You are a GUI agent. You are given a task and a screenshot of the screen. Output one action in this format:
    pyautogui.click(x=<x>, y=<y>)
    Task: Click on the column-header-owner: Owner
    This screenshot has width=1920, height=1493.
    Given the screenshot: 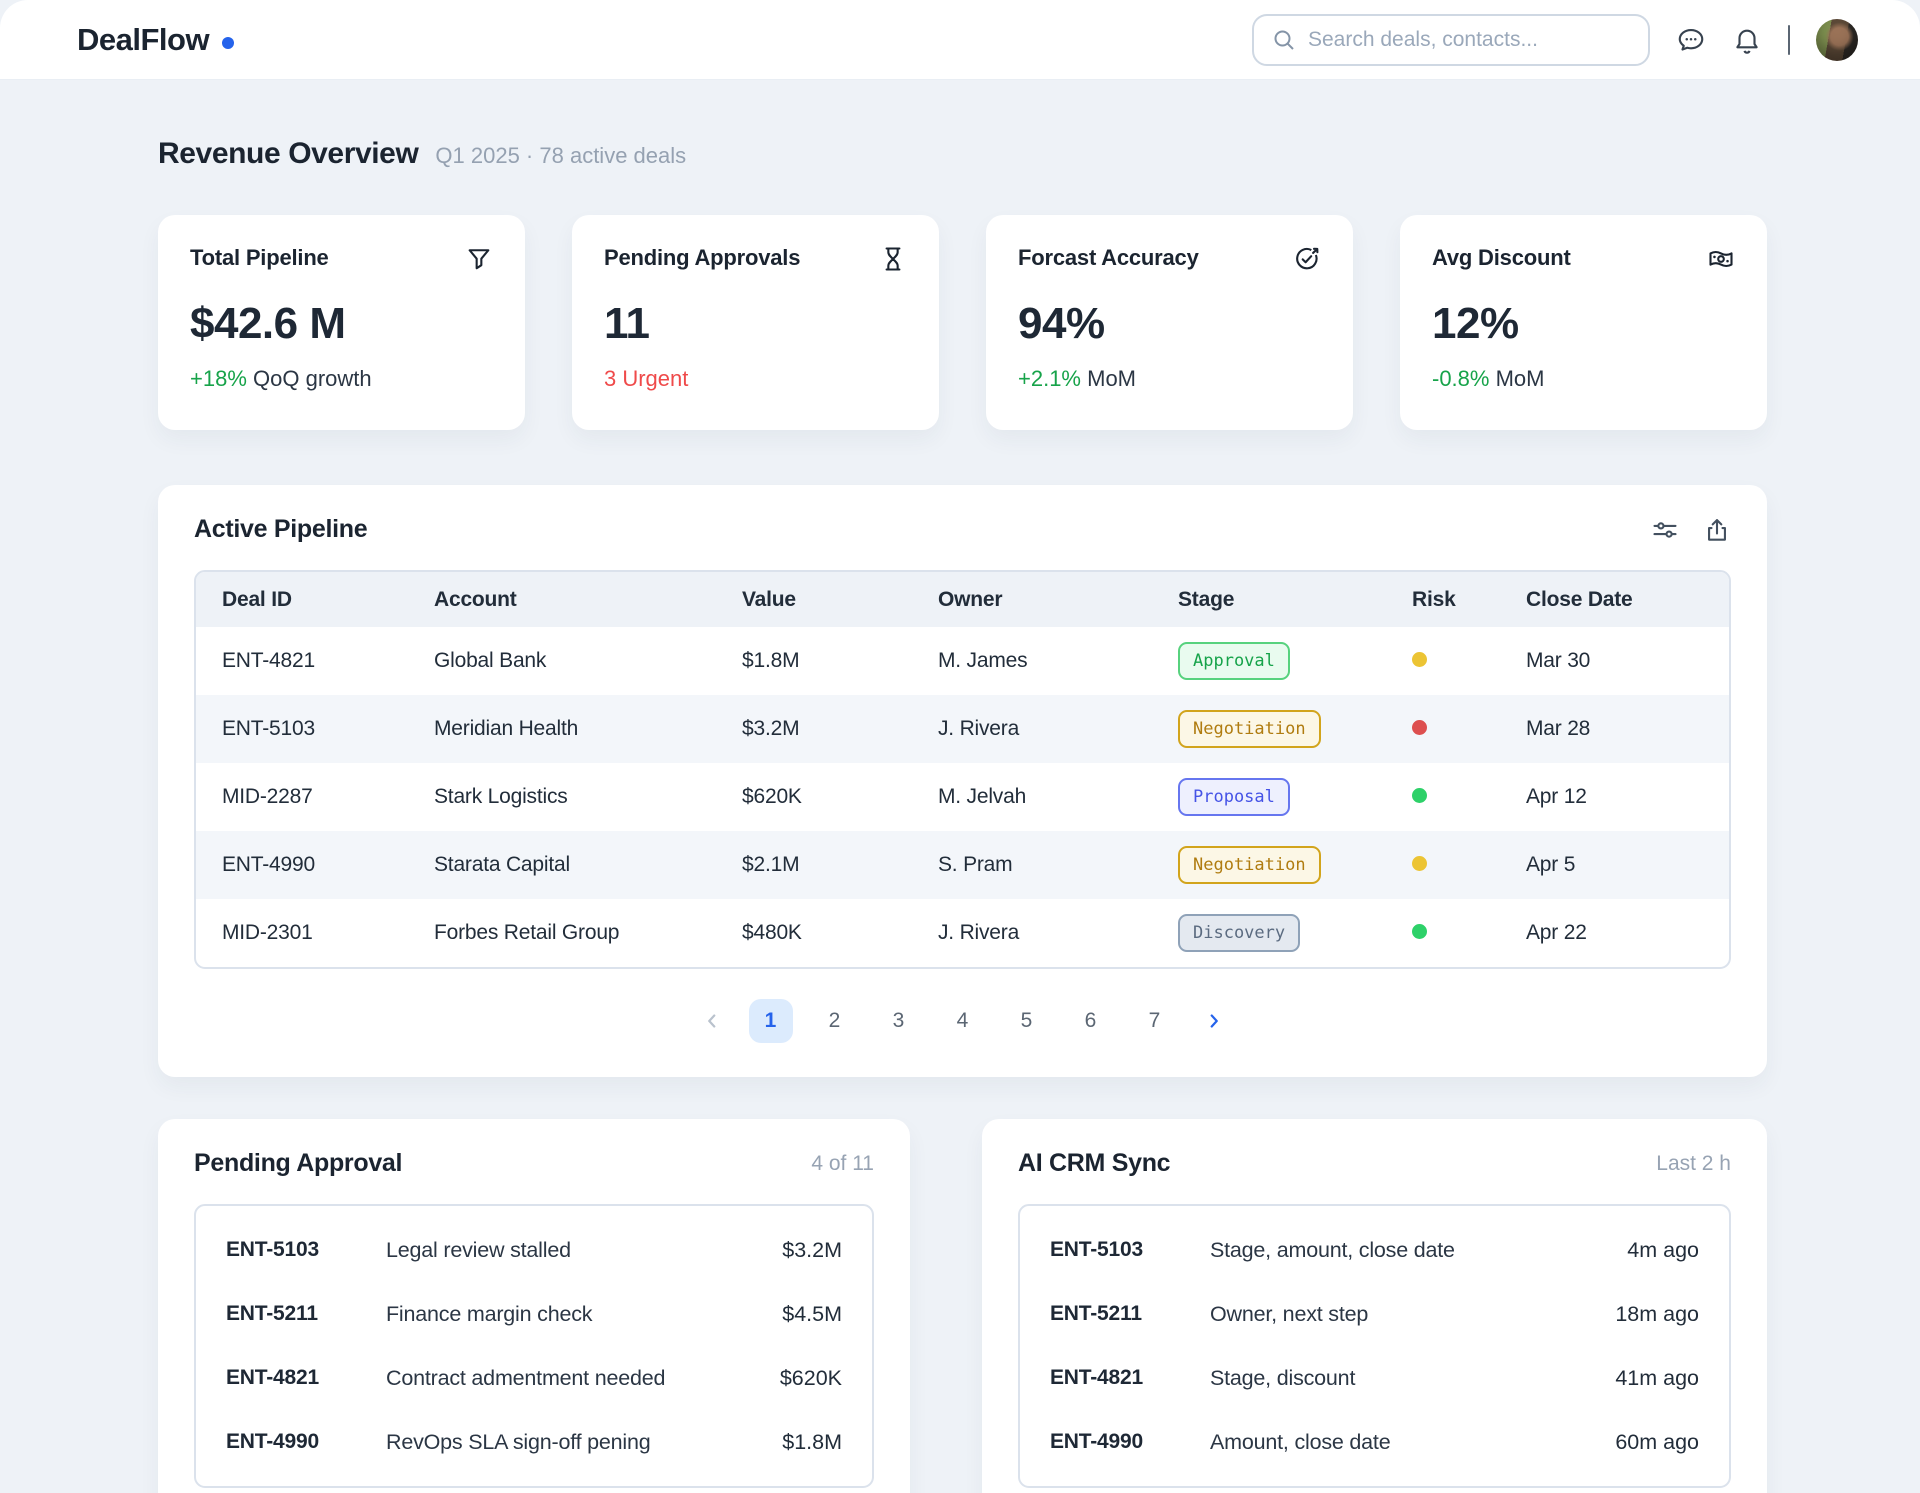 What is the action you would take?
    pyautogui.click(x=1048, y=599)
    